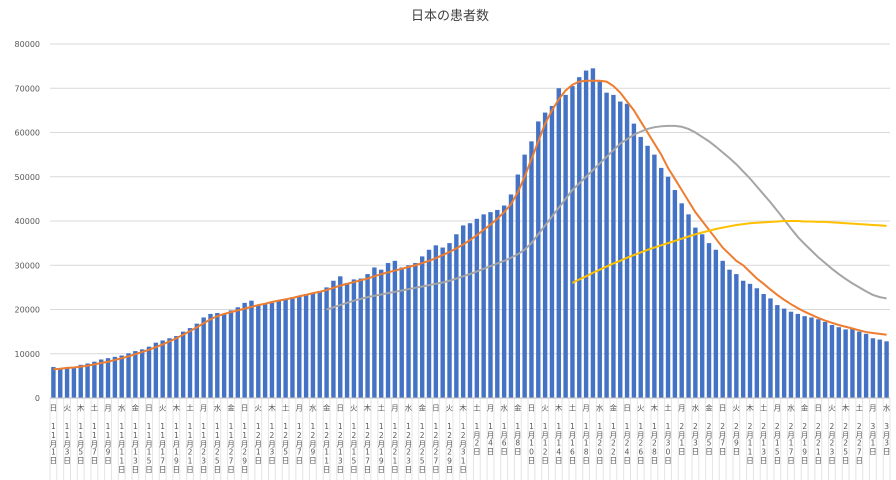  I want to click on x-tick-label: 11月7日, so click(94, 443).